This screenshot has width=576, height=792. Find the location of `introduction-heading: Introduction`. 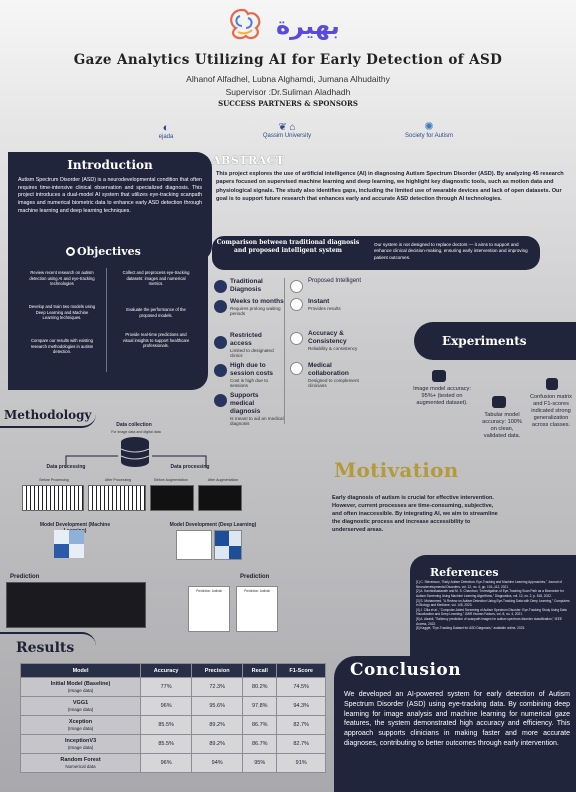

introduction-heading: Introduction is located at coordinates (110, 165).